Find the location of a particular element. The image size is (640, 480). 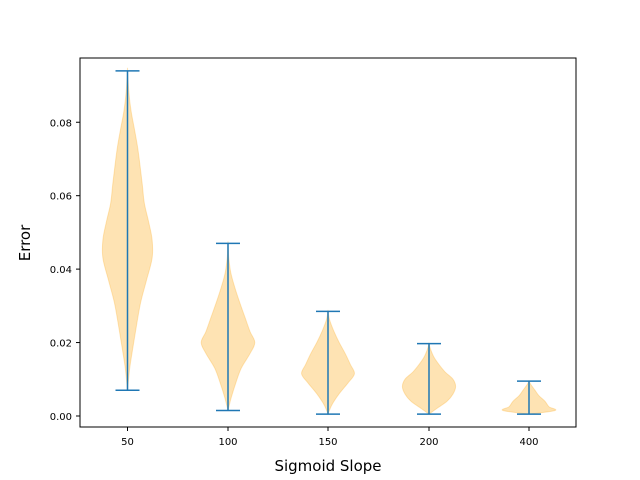

x-tick-label: 50 is located at coordinates (127, 442).